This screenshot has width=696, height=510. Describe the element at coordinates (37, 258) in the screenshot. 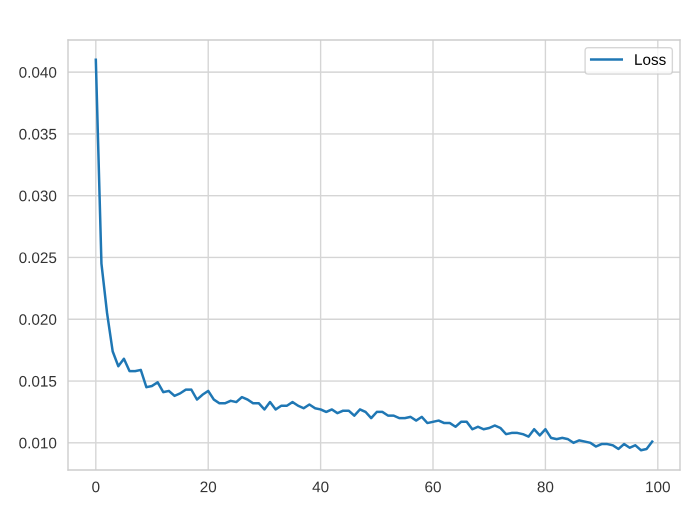

I see `y-tick-label: 0.025` at that location.